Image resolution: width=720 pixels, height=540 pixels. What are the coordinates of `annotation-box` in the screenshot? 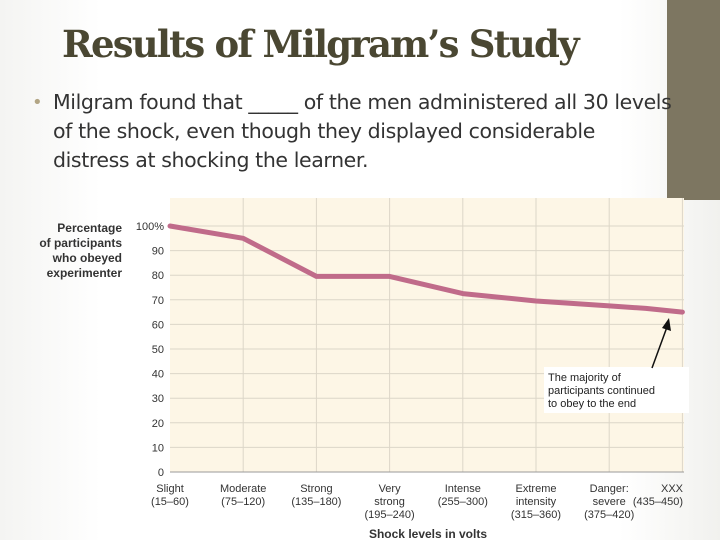 It's located at (616, 390).